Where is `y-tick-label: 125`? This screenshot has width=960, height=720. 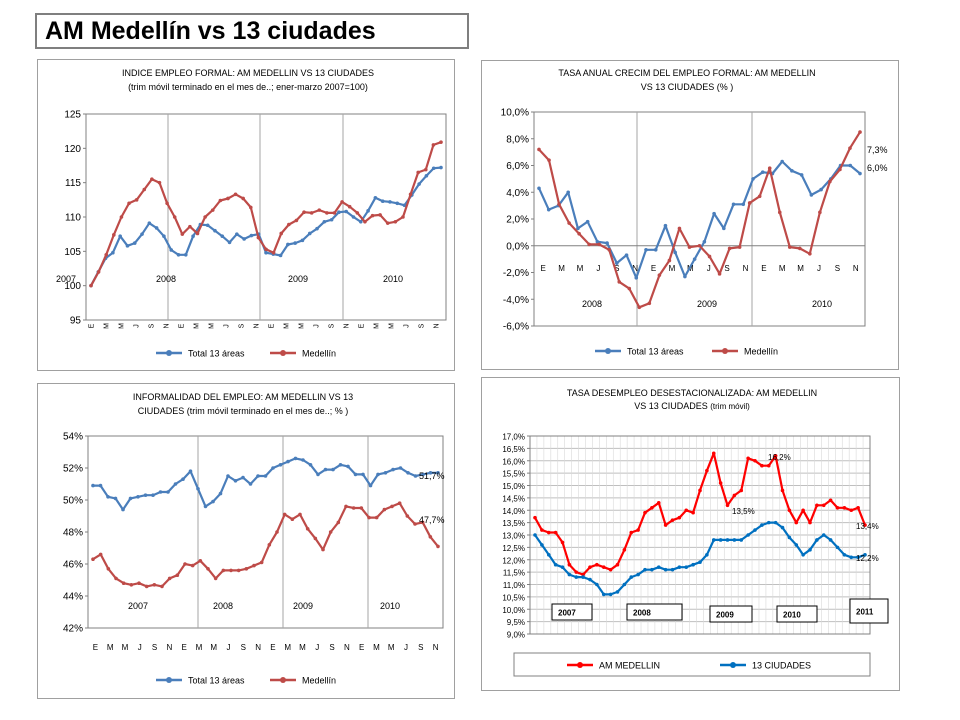
y-tick-label: 125 is located at coordinates (72, 115).